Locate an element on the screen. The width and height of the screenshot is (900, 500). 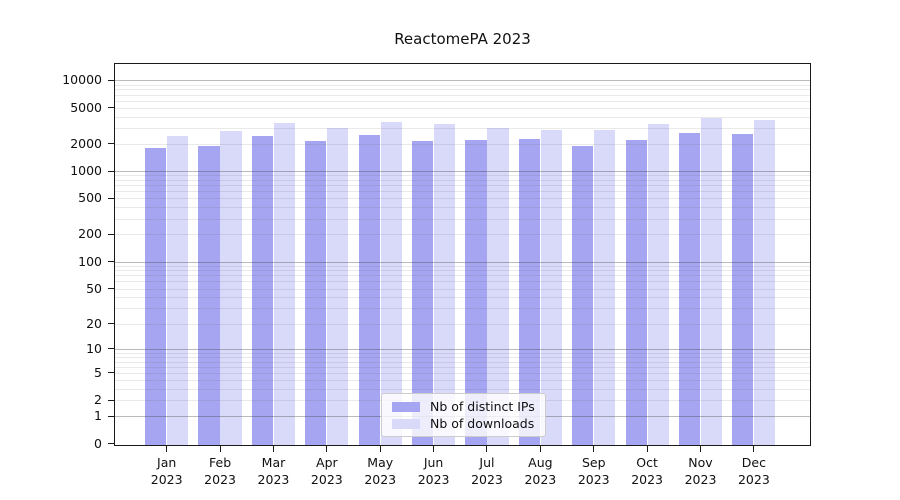
legend-item: Nb of distinct IPs is located at coordinates (463, 406).